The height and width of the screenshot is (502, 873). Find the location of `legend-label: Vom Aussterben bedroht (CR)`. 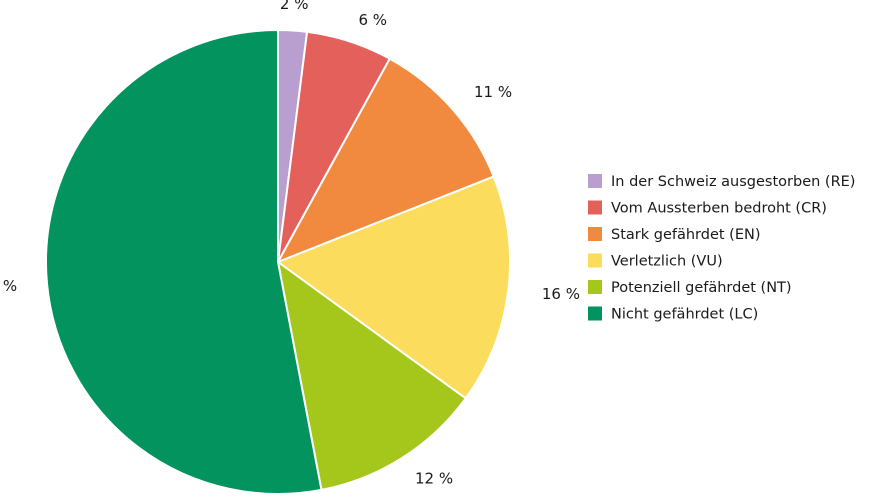

legend-label: Vom Aussterben bedroht (CR) is located at coordinates (719, 209).